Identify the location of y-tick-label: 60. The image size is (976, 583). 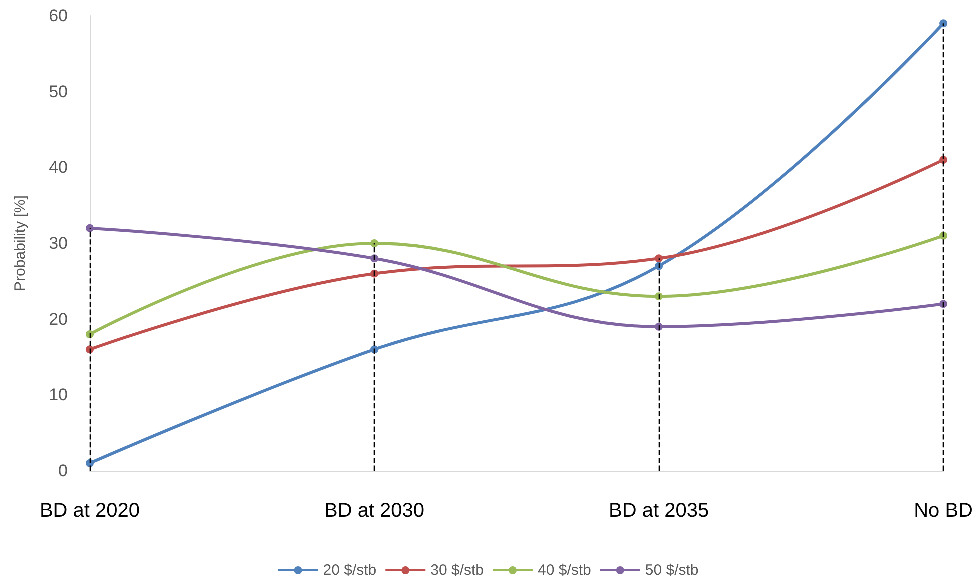
(58, 16).